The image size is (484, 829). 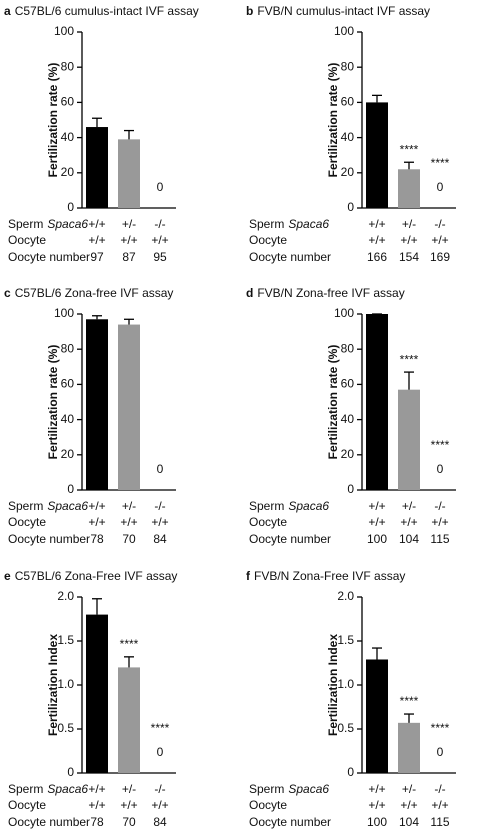 What do you see at coordinates (7, 293) in the screenshot?
I see `panel-letter: c` at bounding box center [7, 293].